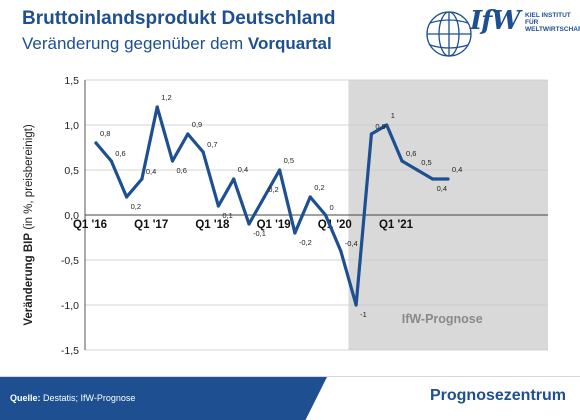 This screenshot has width=580, height=420. Describe the element at coordinates (90, 225) in the screenshot. I see `x-tick-label: Q1 '16` at that location.